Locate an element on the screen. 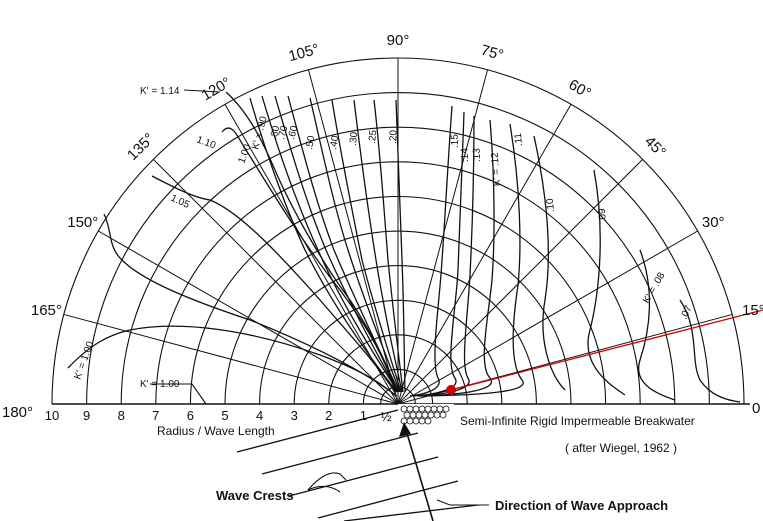 The width and height of the screenshot is (763, 521). label-k007: .07 is located at coordinates (687, 313).